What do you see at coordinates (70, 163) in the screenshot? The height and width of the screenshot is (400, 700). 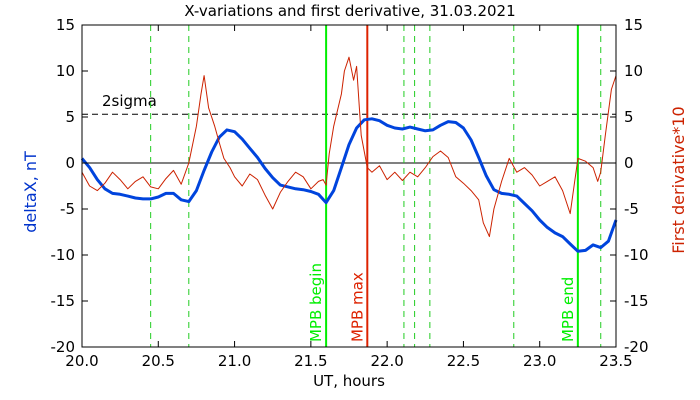 I see `y-tick-label-left: 0` at bounding box center [70, 163].